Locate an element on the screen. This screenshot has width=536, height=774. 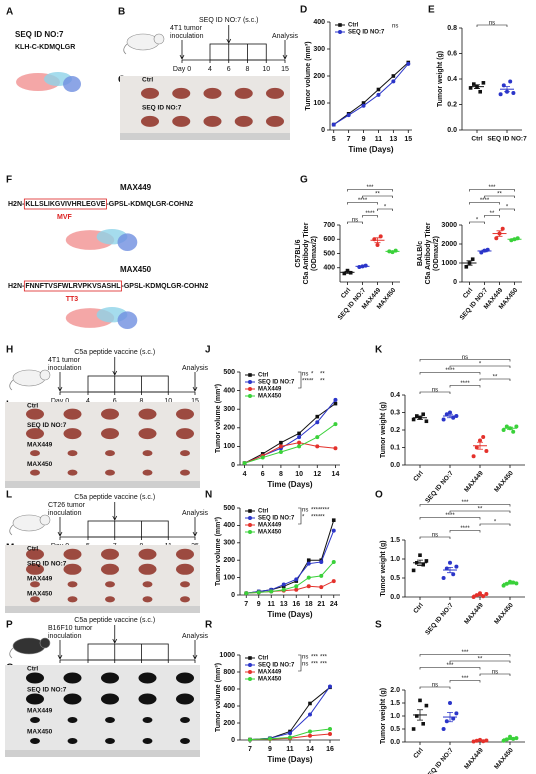
legend-label: SEQ ID NO:7 is located at coordinates (366, 33).